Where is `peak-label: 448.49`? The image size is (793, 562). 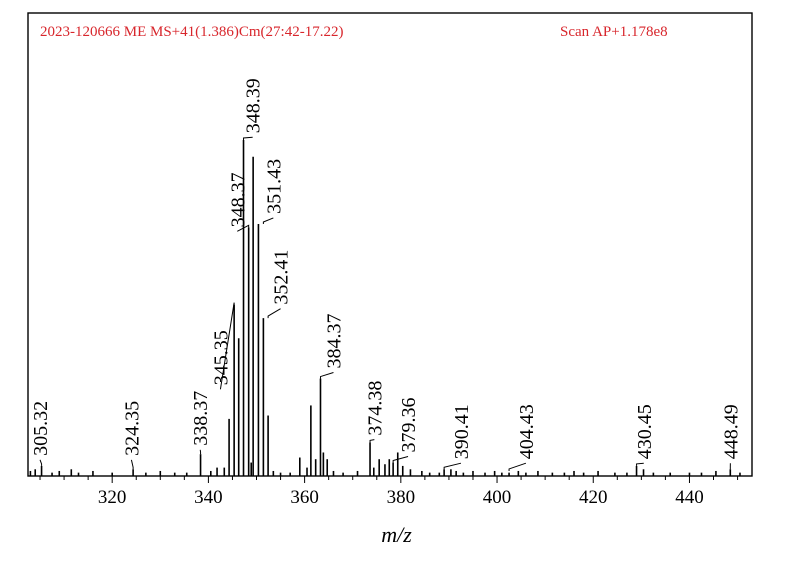 peak-label: 448.49 is located at coordinates (731, 431).